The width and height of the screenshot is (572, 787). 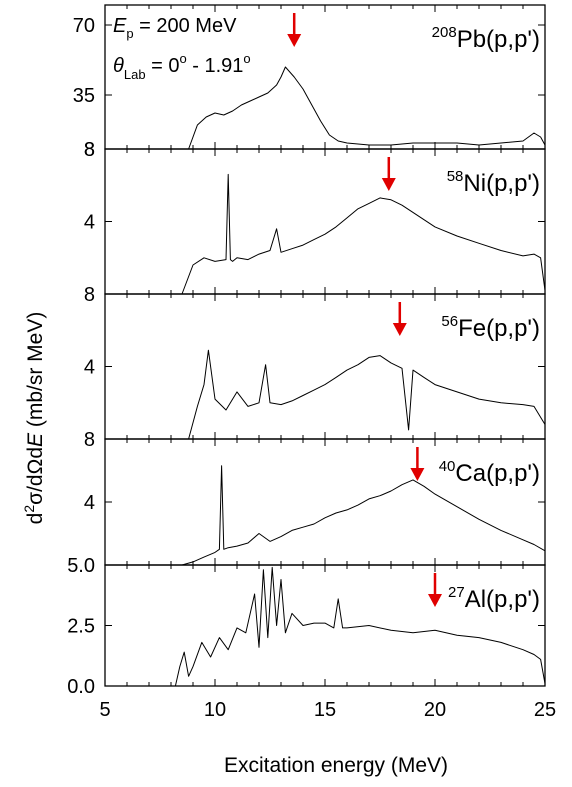 I want to click on y-tick-label: 70, so click(x=84, y=26).